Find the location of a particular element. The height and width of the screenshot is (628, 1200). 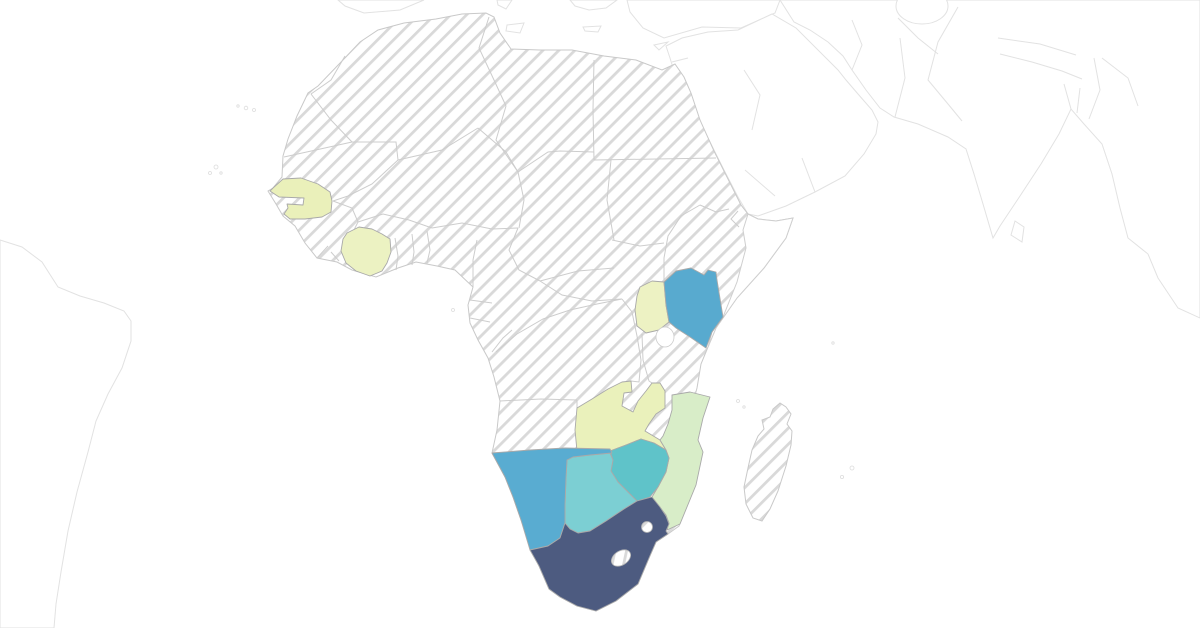

seychelles-island is located at coordinates (833, 343).